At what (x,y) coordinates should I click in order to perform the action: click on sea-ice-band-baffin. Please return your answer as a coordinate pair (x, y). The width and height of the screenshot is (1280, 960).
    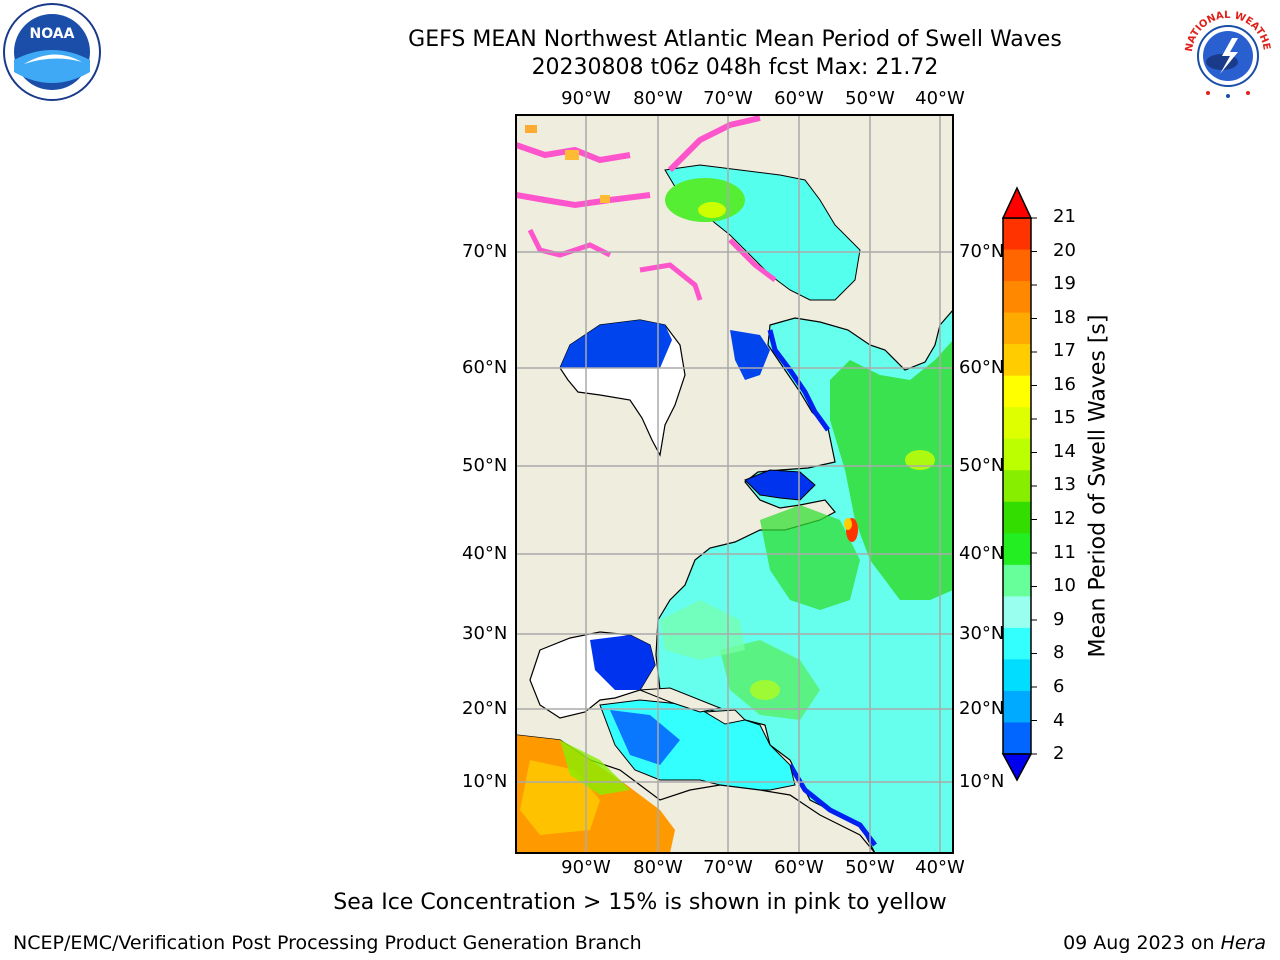
    Looking at the image, I should click on (714, 144).